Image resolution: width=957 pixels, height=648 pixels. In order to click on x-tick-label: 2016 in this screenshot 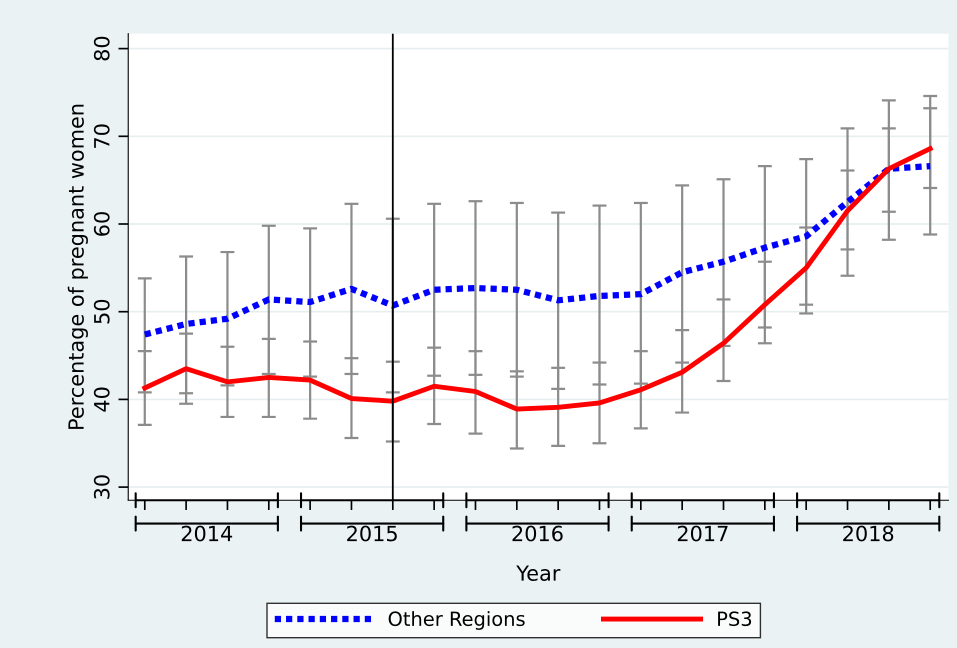, I will do `click(537, 534)`.